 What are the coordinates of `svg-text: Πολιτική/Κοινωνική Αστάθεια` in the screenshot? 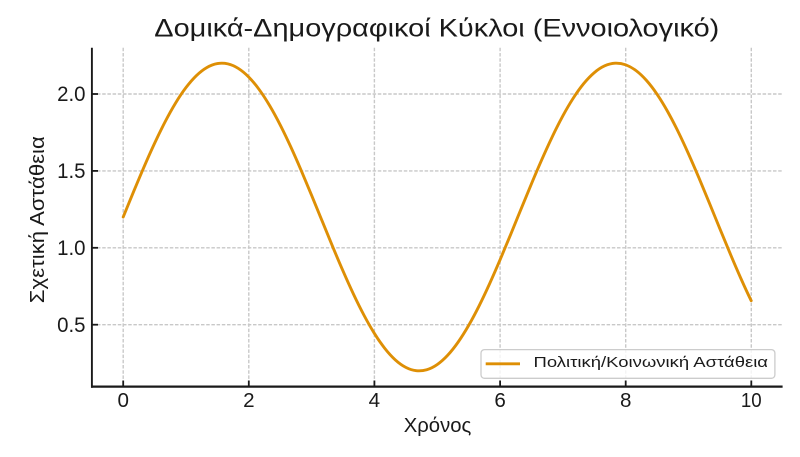 It's located at (651, 363).